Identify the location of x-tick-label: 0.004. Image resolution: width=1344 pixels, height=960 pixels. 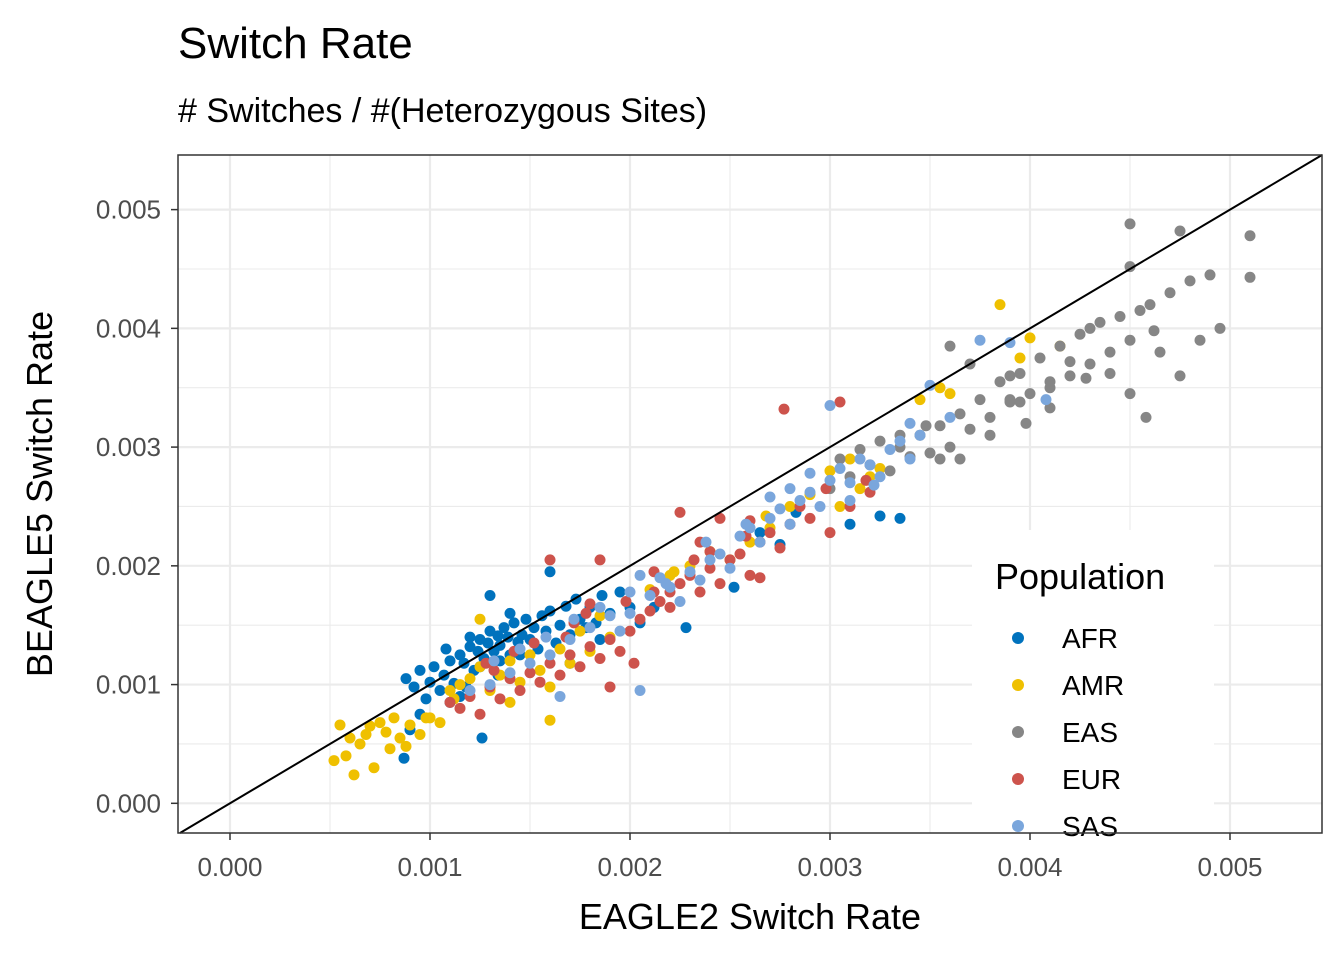
(1029, 867).